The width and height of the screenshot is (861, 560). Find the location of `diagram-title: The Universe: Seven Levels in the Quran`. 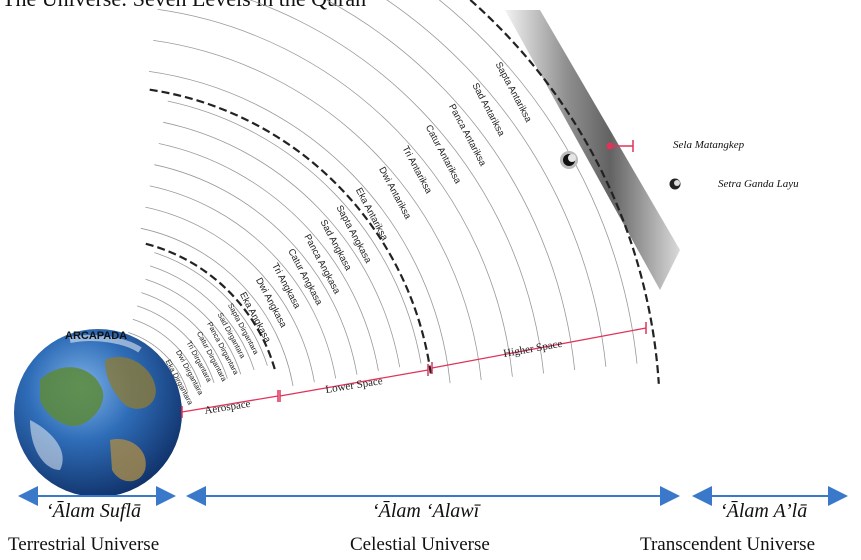

diagram-title: The Universe: Seven Levels in the Quran is located at coordinates (184, 6).